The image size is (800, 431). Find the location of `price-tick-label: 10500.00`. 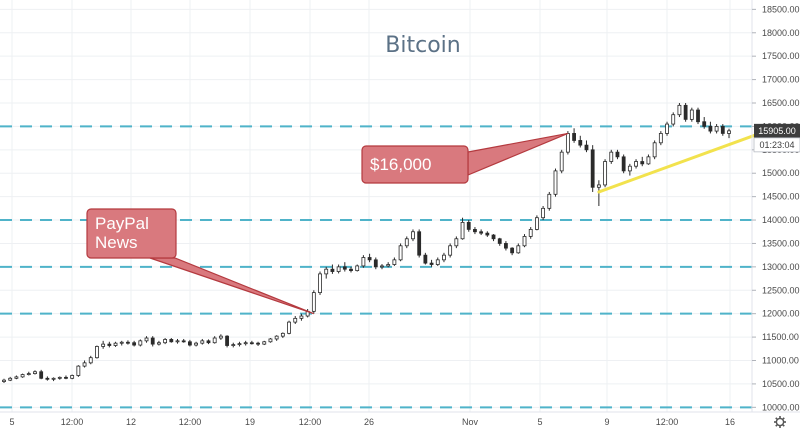

price-tick-label: 10500.00 is located at coordinates (781, 384).